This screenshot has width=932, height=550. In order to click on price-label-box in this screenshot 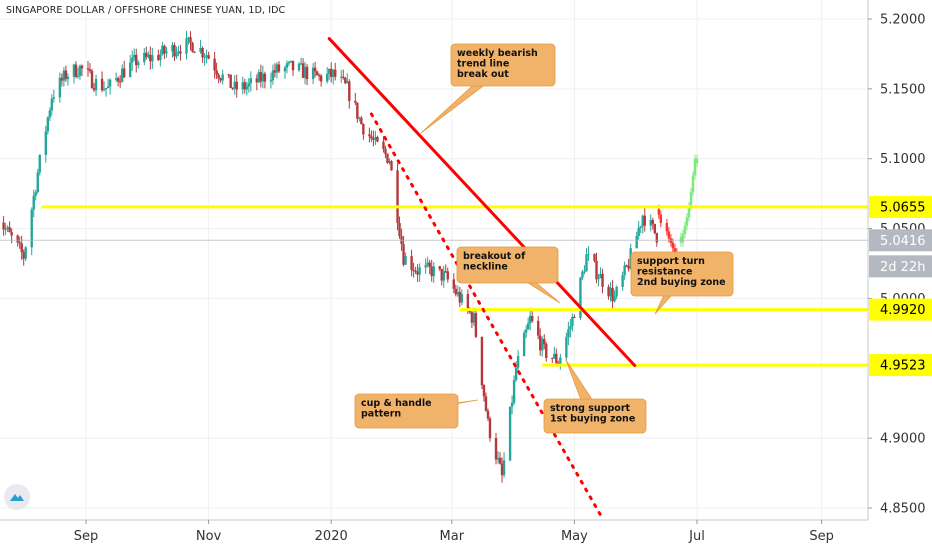, I will do `click(900, 266)`.